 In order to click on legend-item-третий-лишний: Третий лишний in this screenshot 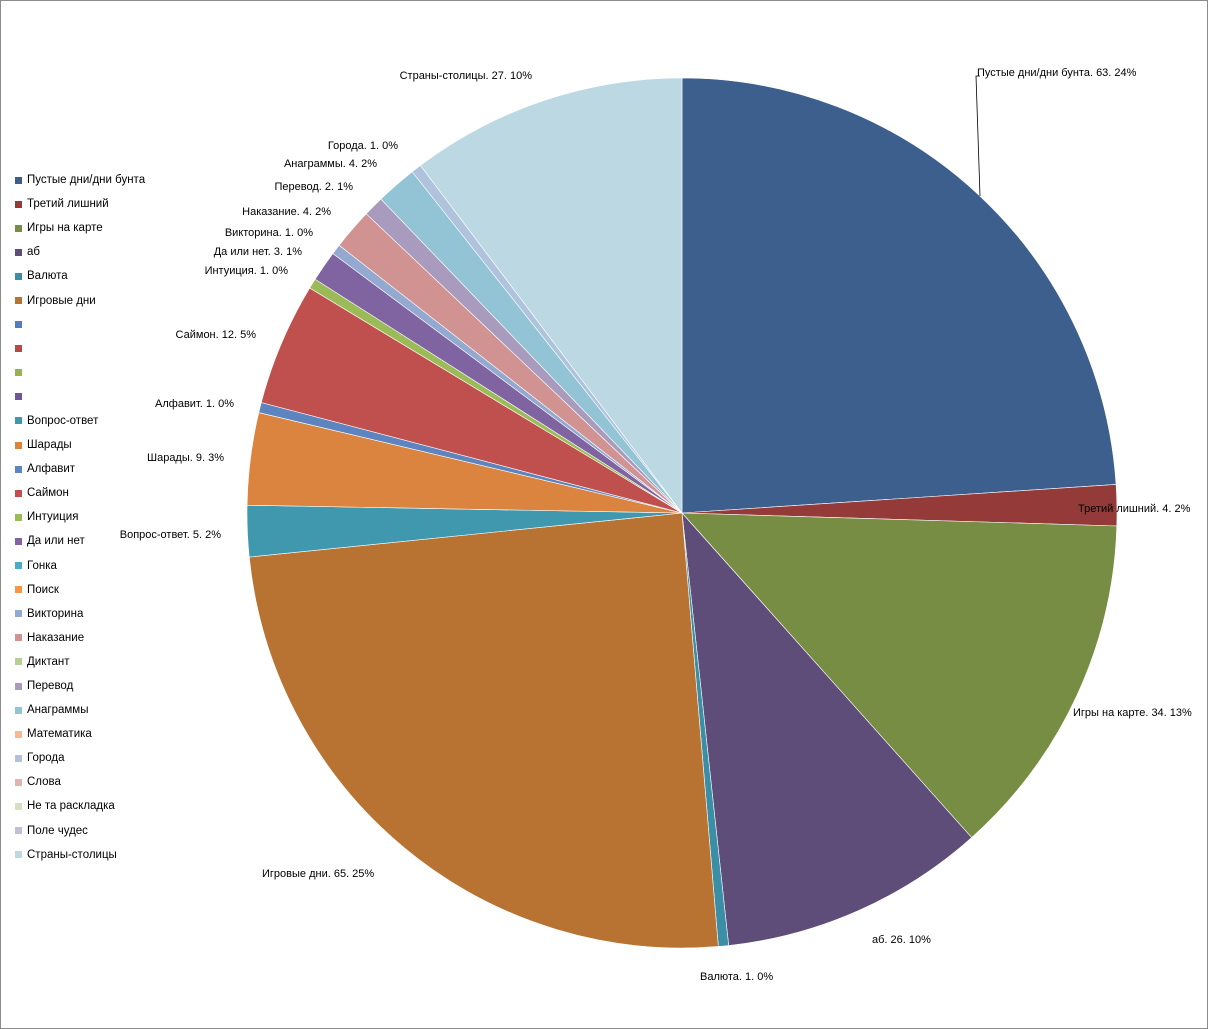, I will do `click(80, 204)`.